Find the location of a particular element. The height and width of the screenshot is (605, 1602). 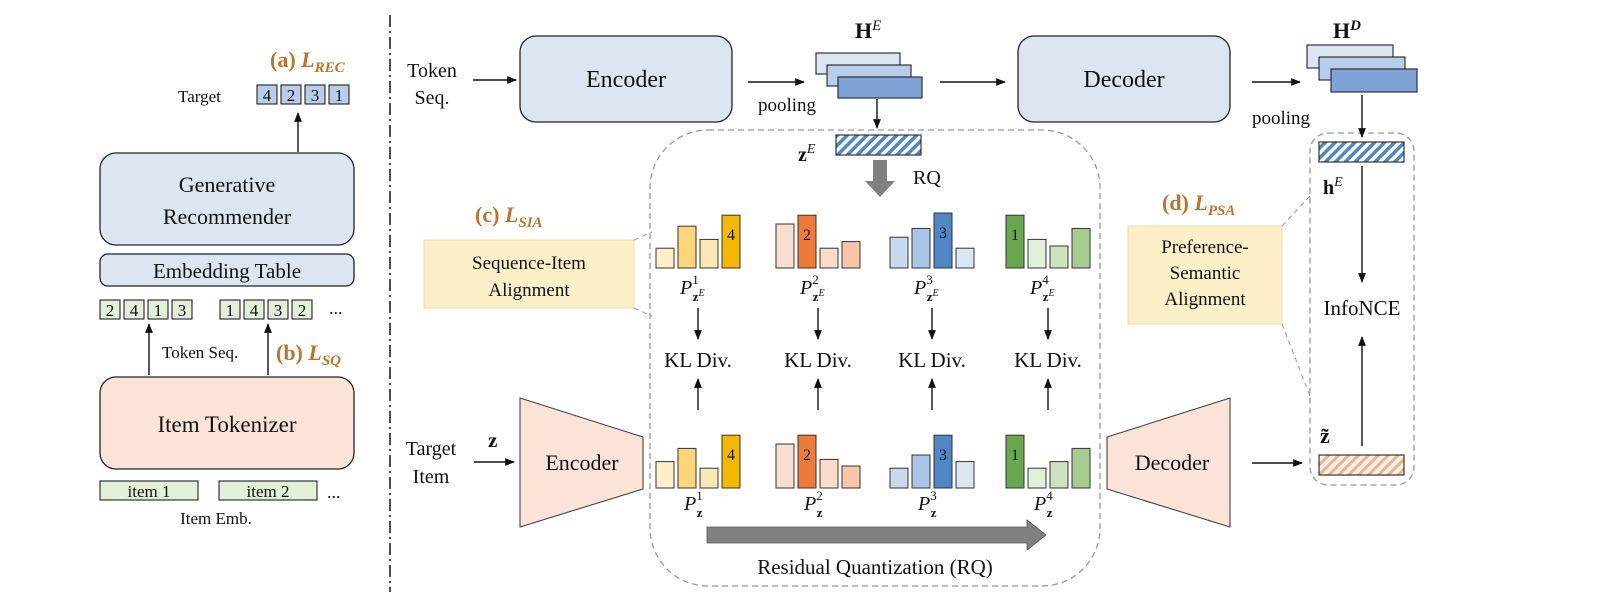

lower-group-2-code-label: 2 is located at coordinates (807, 455).